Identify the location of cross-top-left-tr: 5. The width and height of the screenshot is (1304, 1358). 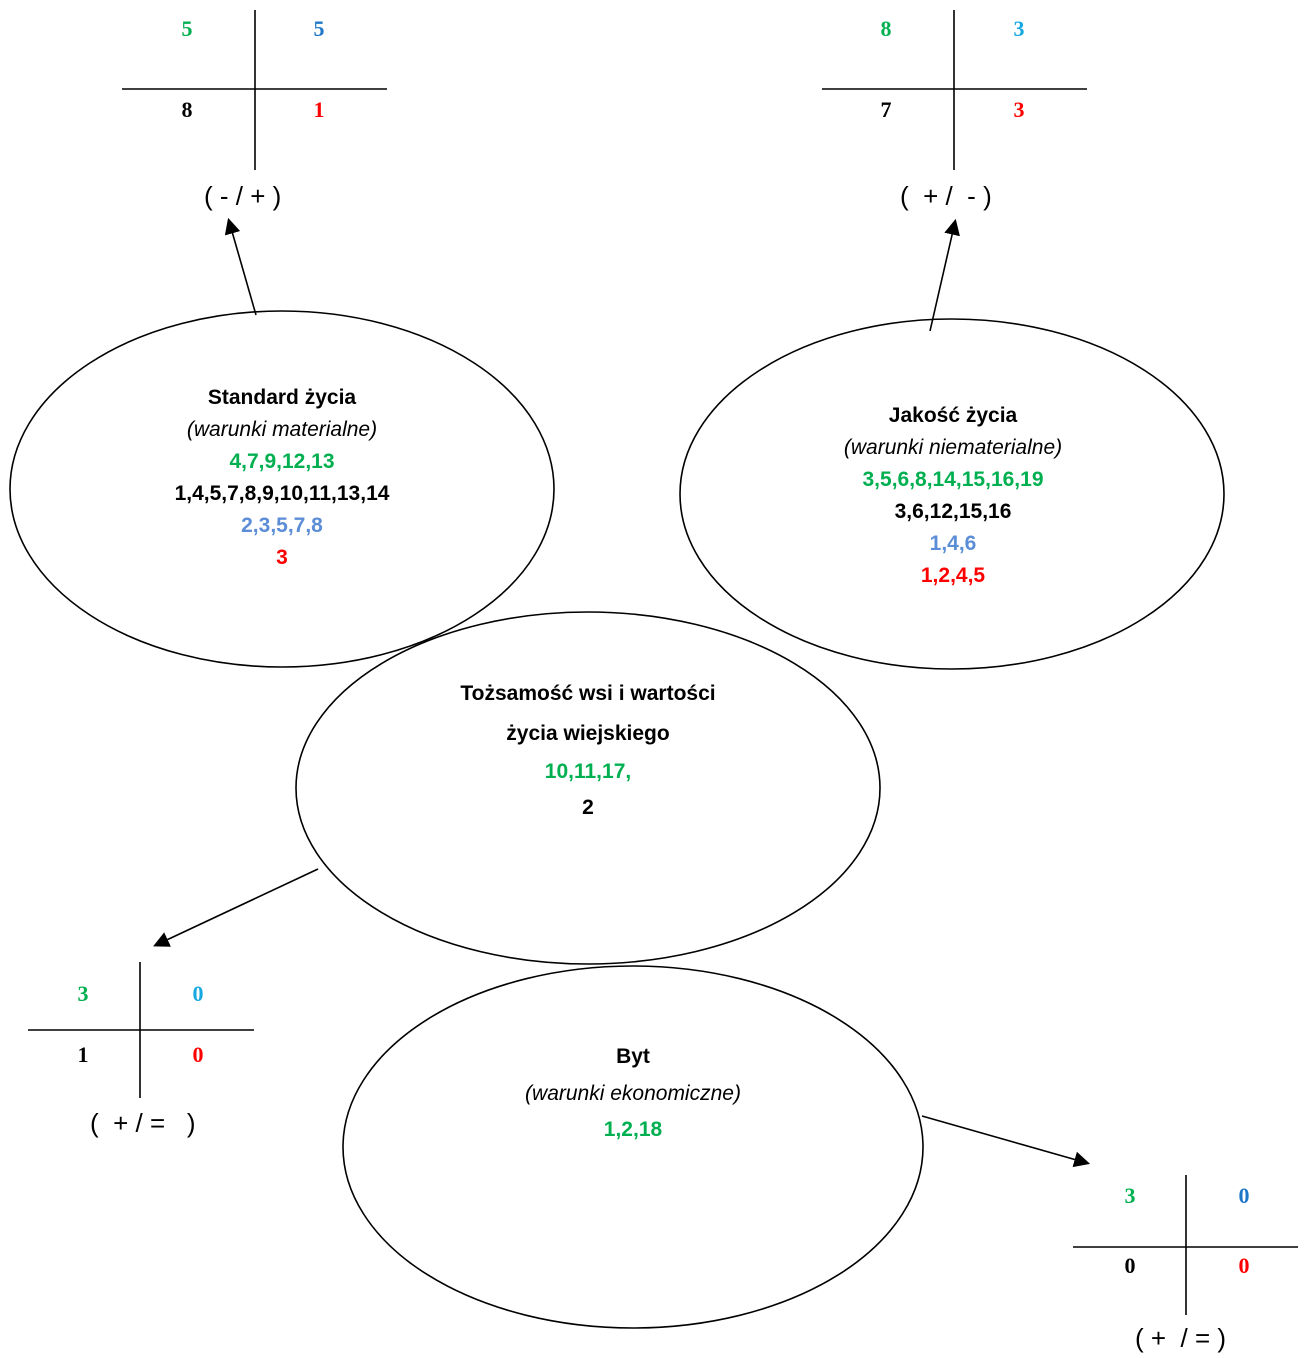
(319, 28).